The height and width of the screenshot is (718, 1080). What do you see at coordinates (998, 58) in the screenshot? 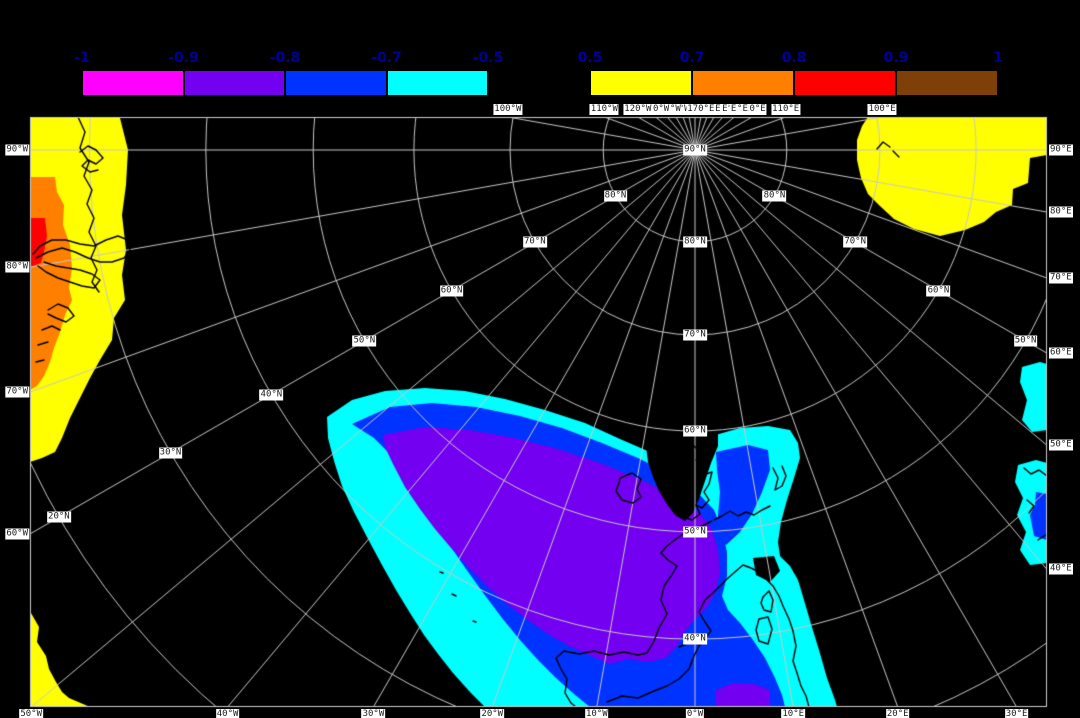
I see `positive-colorbar-tick-label: 1` at bounding box center [998, 58].